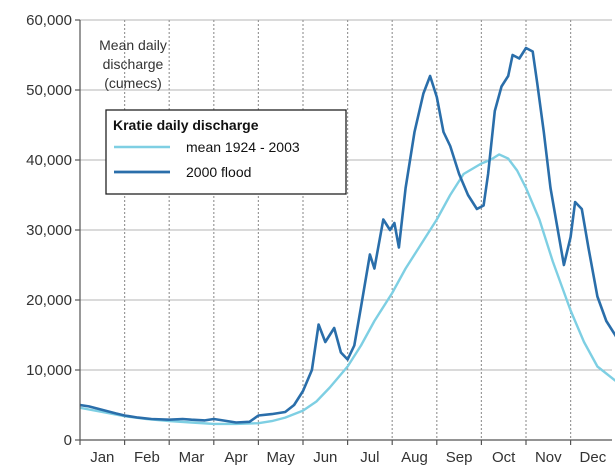 Image resolution: width=615 pixels, height=468 pixels. I want to click on y-axis-label-line: Mean daily, so click(133, 45).